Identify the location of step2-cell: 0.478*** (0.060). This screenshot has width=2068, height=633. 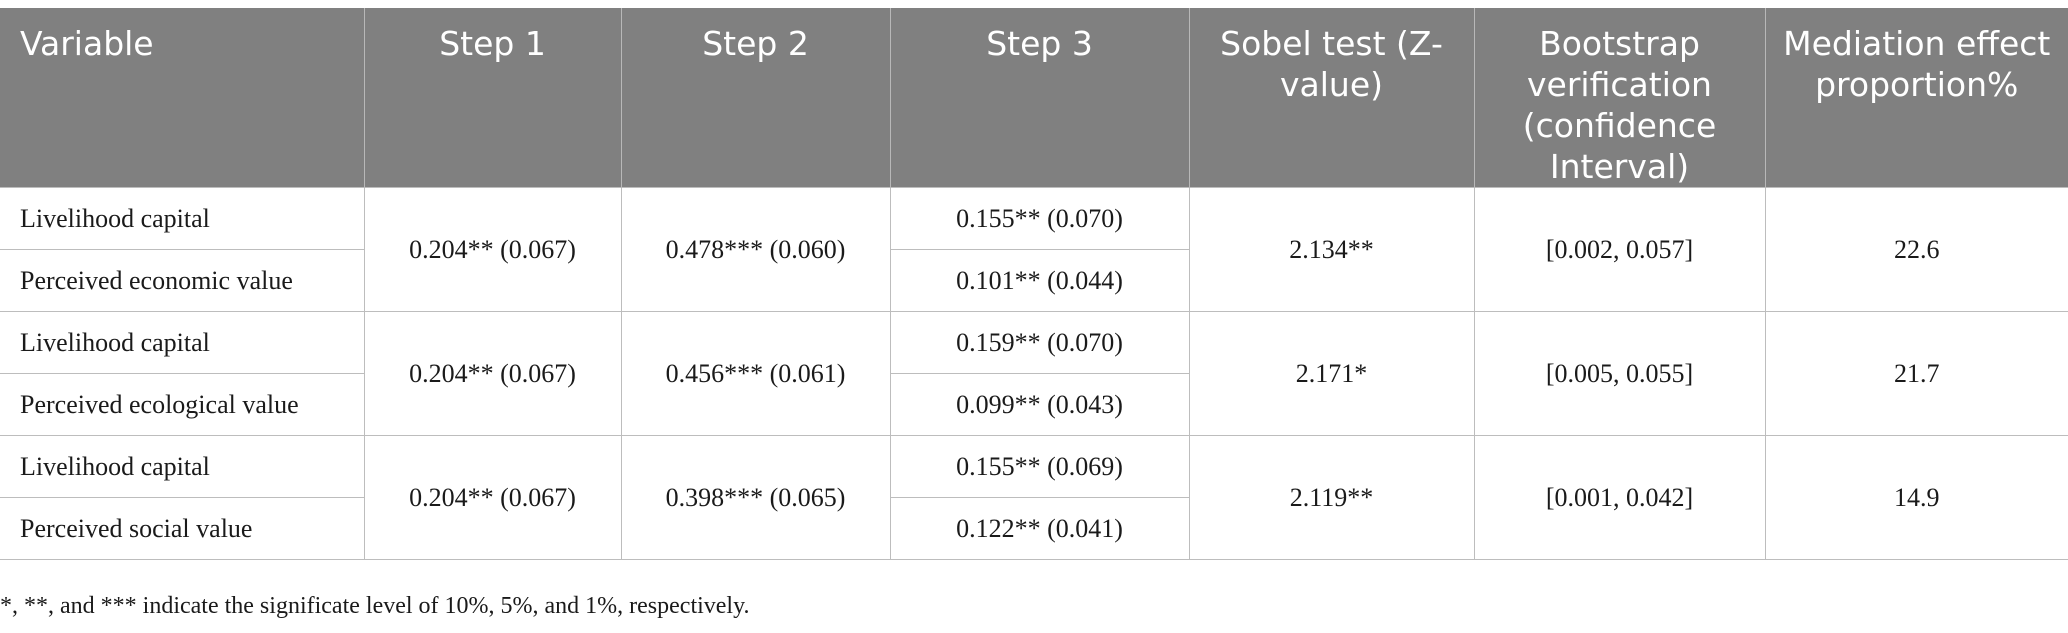
(755, 249).